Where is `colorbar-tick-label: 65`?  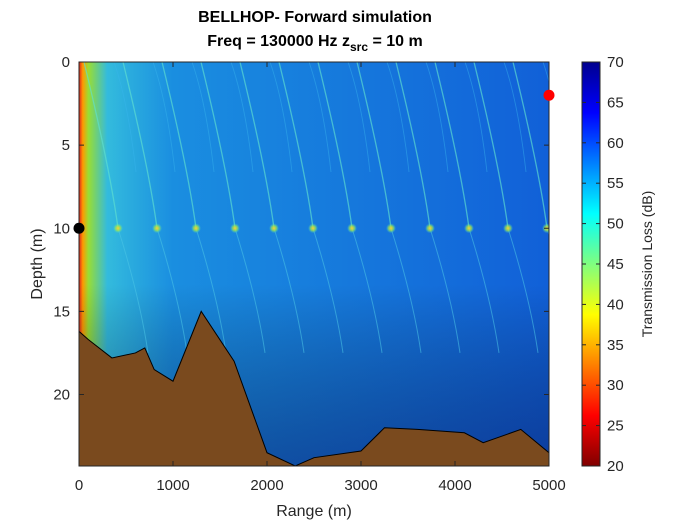 colorbar-tick-label: 65 is located at coordinates (615, 102).